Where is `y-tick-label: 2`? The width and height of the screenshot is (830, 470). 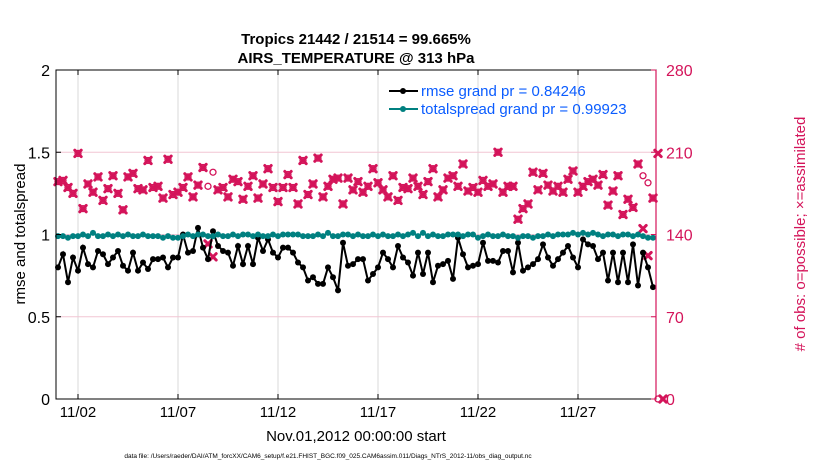 y-tick-label: 2 is located at coordinates (45, 71).